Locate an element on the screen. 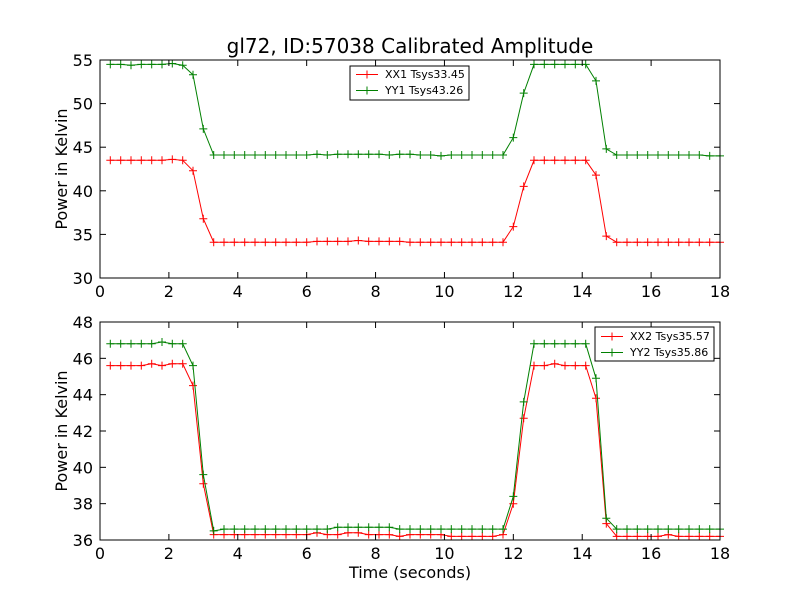 The image size is (800, 600). bottom-legend-marker-yy2 is located at coordinates (612, 352).